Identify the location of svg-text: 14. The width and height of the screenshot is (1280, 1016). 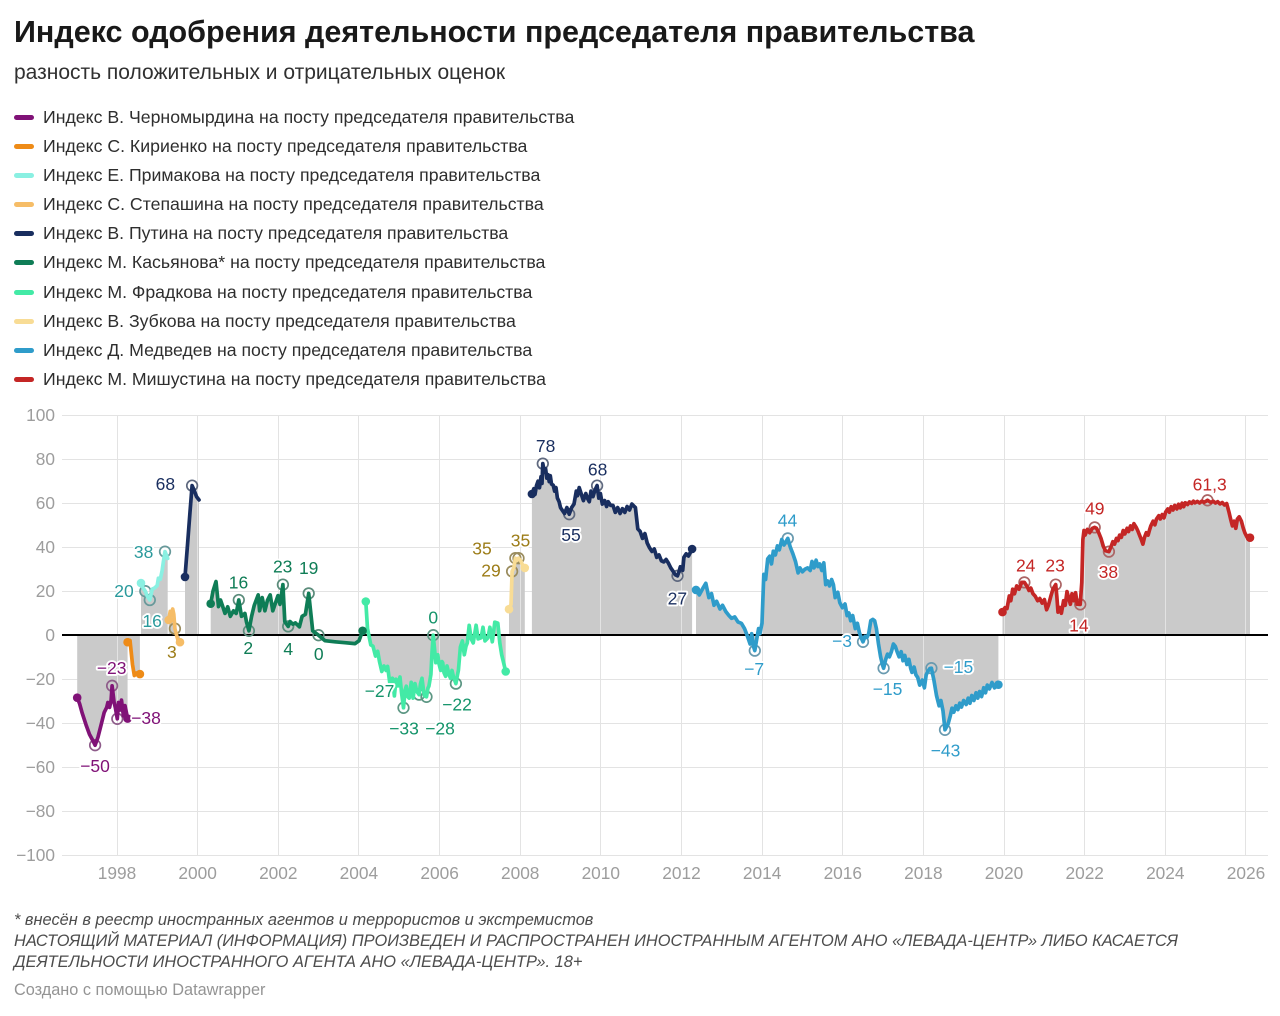
(1079, 625).